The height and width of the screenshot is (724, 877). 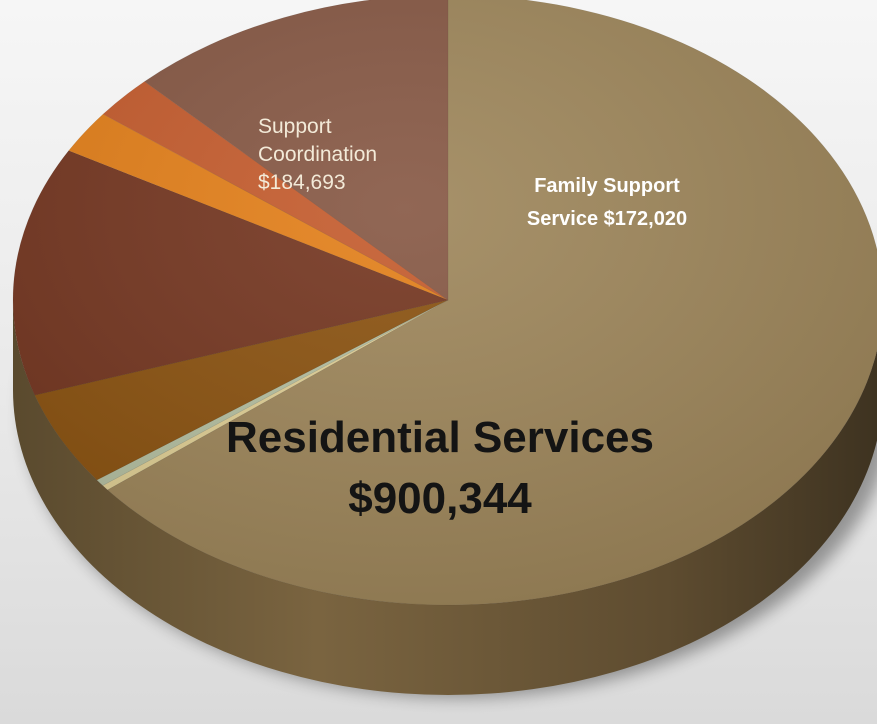 What do you see at coordinates (607, 219) in the screenshot?
I see `label-family-support-service-line: Service $172,020` at bounding box center [607, 219].